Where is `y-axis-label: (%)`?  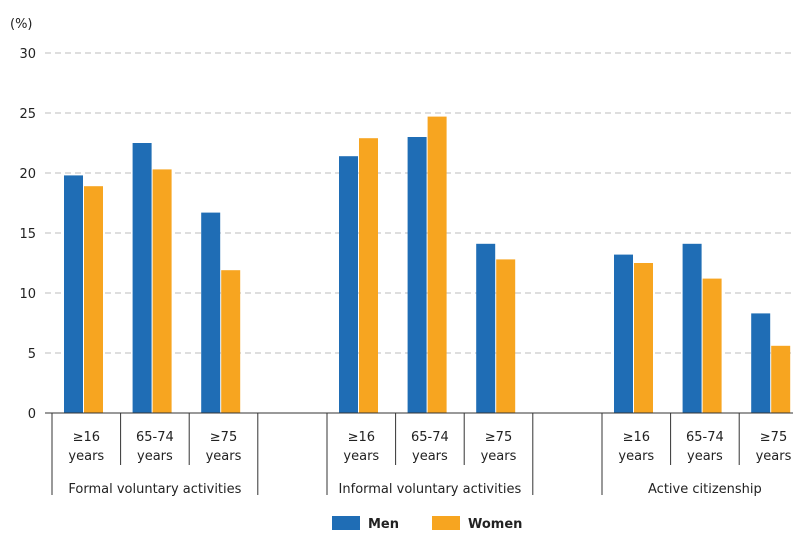 y-axis-label: (%) is located at coordinates (21, 24).